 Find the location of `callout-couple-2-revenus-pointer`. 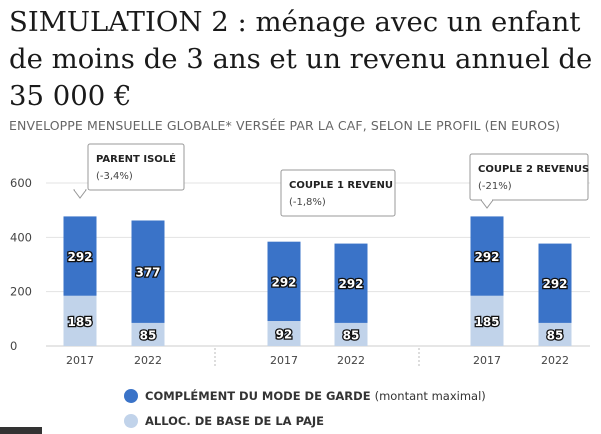

callout-couple-2-revenus-pointer is located at coordinates (487, 204).